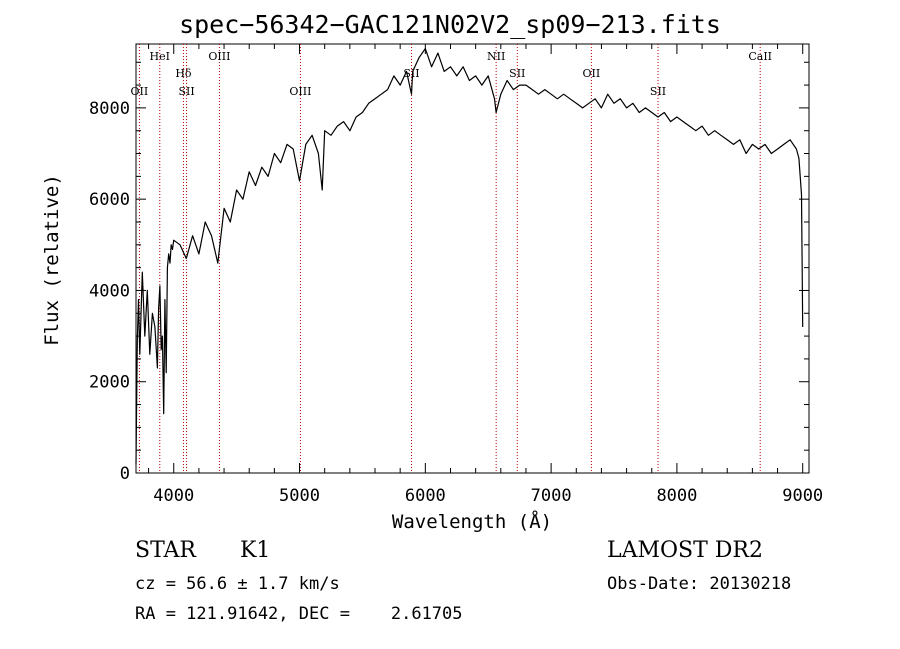  Describe the element at coordinates (109, 200) in the screenshot. I see `y-tick-label: 6000` at that location.